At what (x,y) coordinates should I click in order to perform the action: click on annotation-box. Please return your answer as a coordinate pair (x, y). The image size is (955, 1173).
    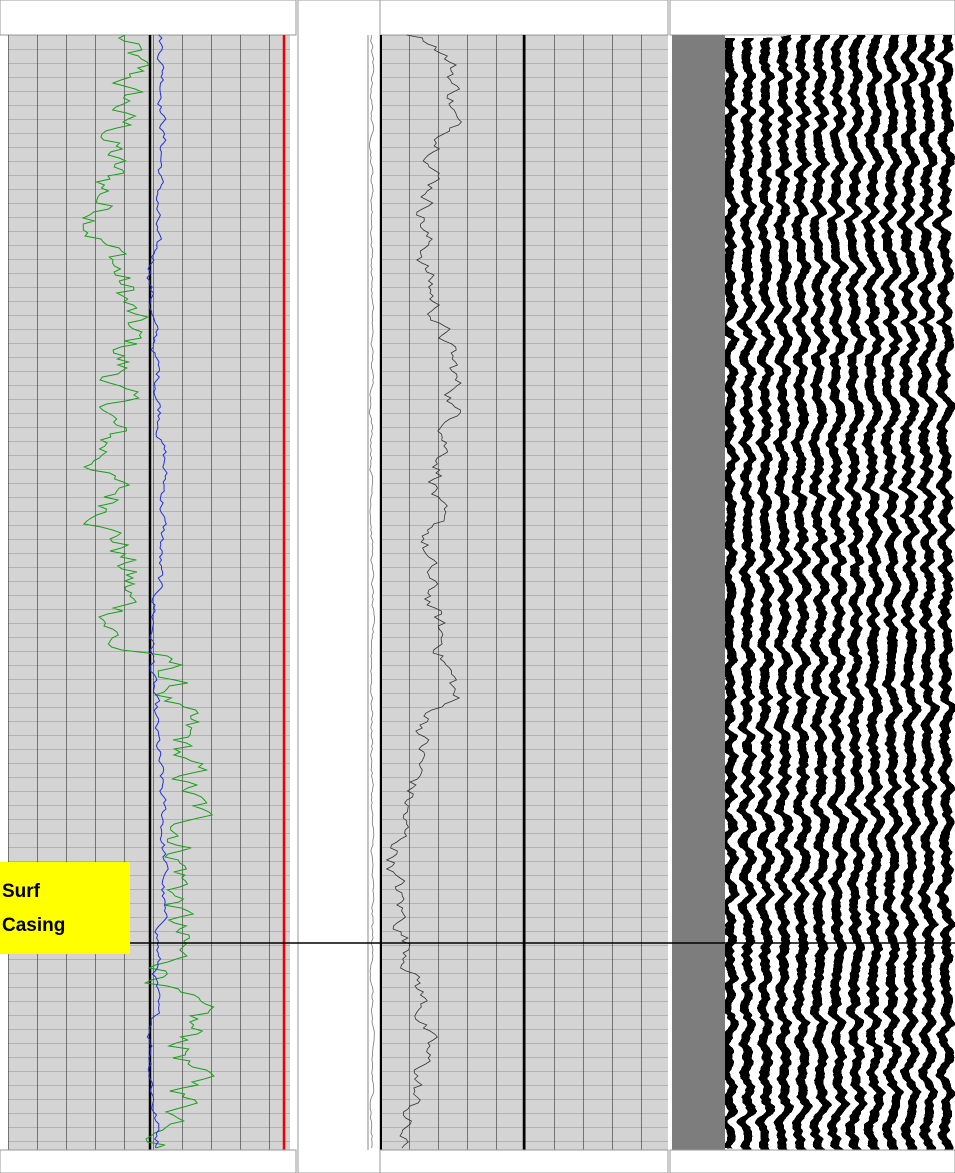
    Looking at the image, I should click on (65, 908).